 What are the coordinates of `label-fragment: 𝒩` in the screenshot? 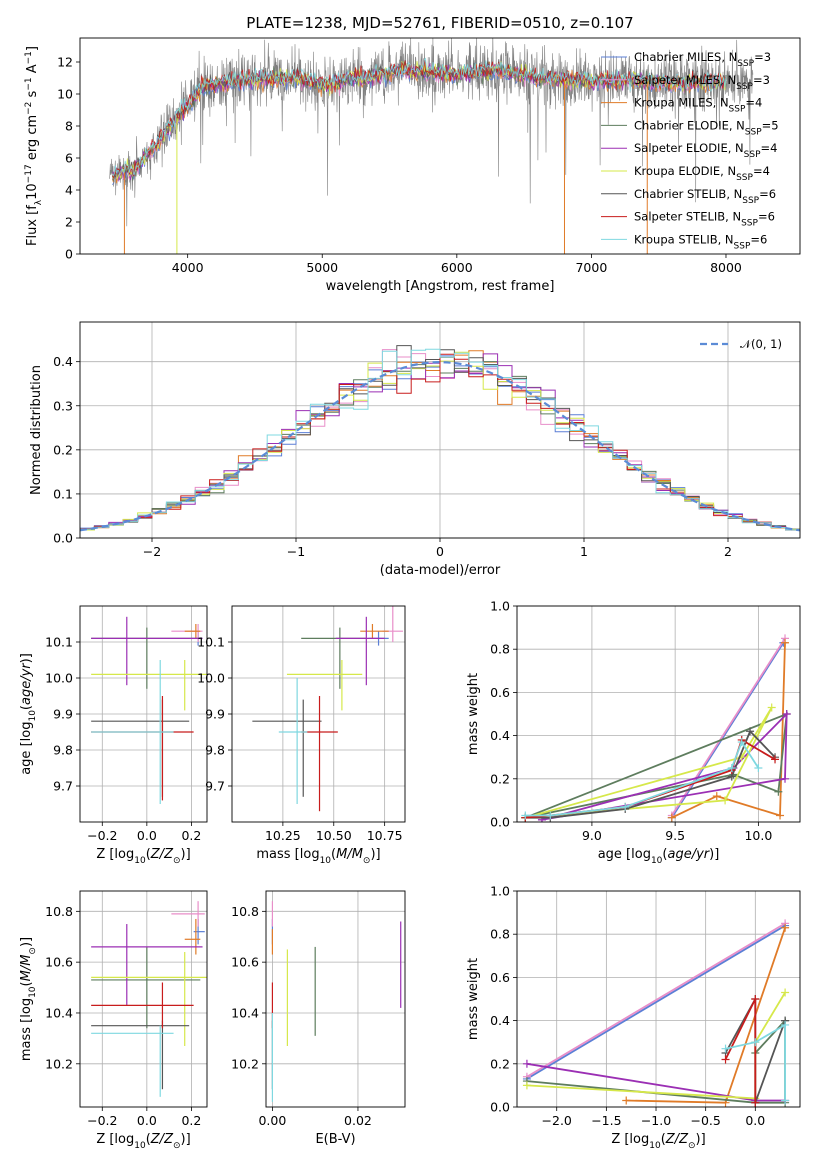 It's located at (747, 344).